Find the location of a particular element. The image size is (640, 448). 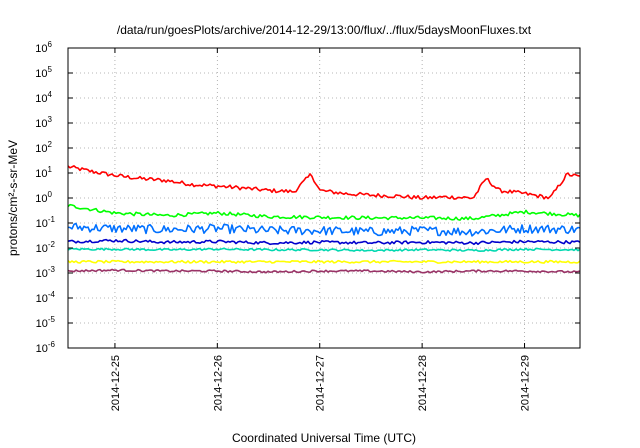

y-tick-label: 10⁻² is located at coordinates (46, 247).